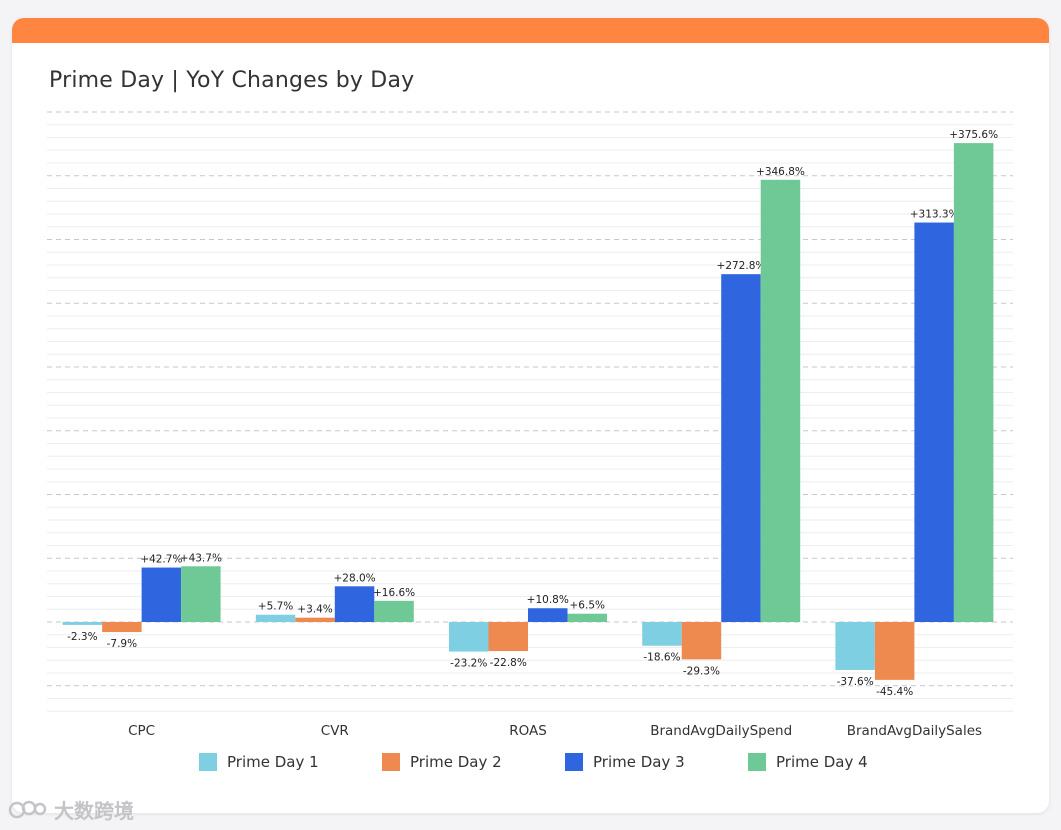 This screenshot has height=830, width=1061. Describe the element at coordinates (232, 80) in the screenshot. I see `chart-title: Prime Day | YoY Changes by Day` at that location.